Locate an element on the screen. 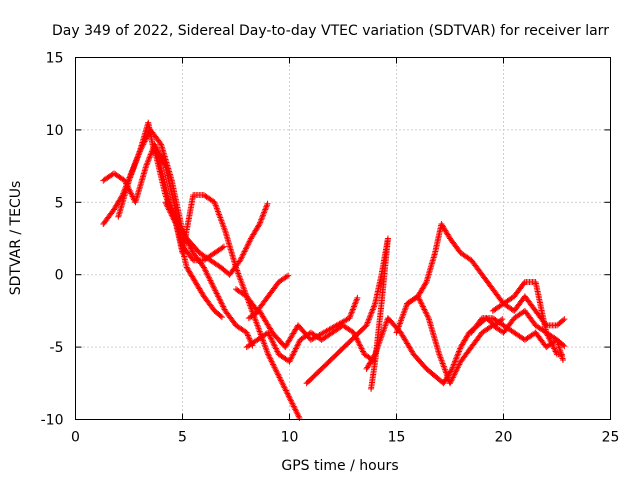 The image size is (640, 480). x-tick-label: 0 is located at coordinates (75, 438).